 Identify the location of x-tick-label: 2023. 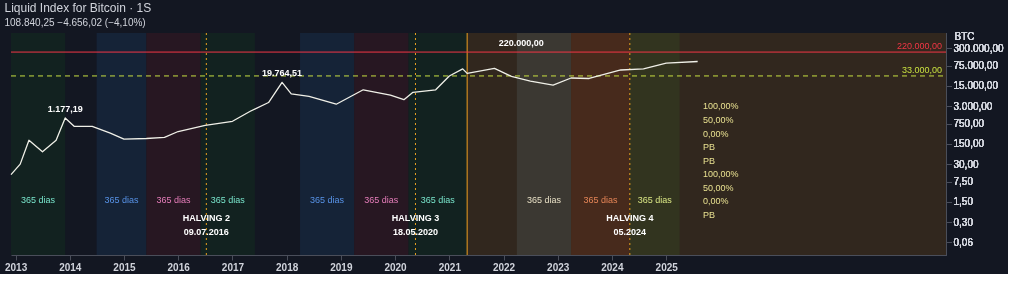
(558, 267).